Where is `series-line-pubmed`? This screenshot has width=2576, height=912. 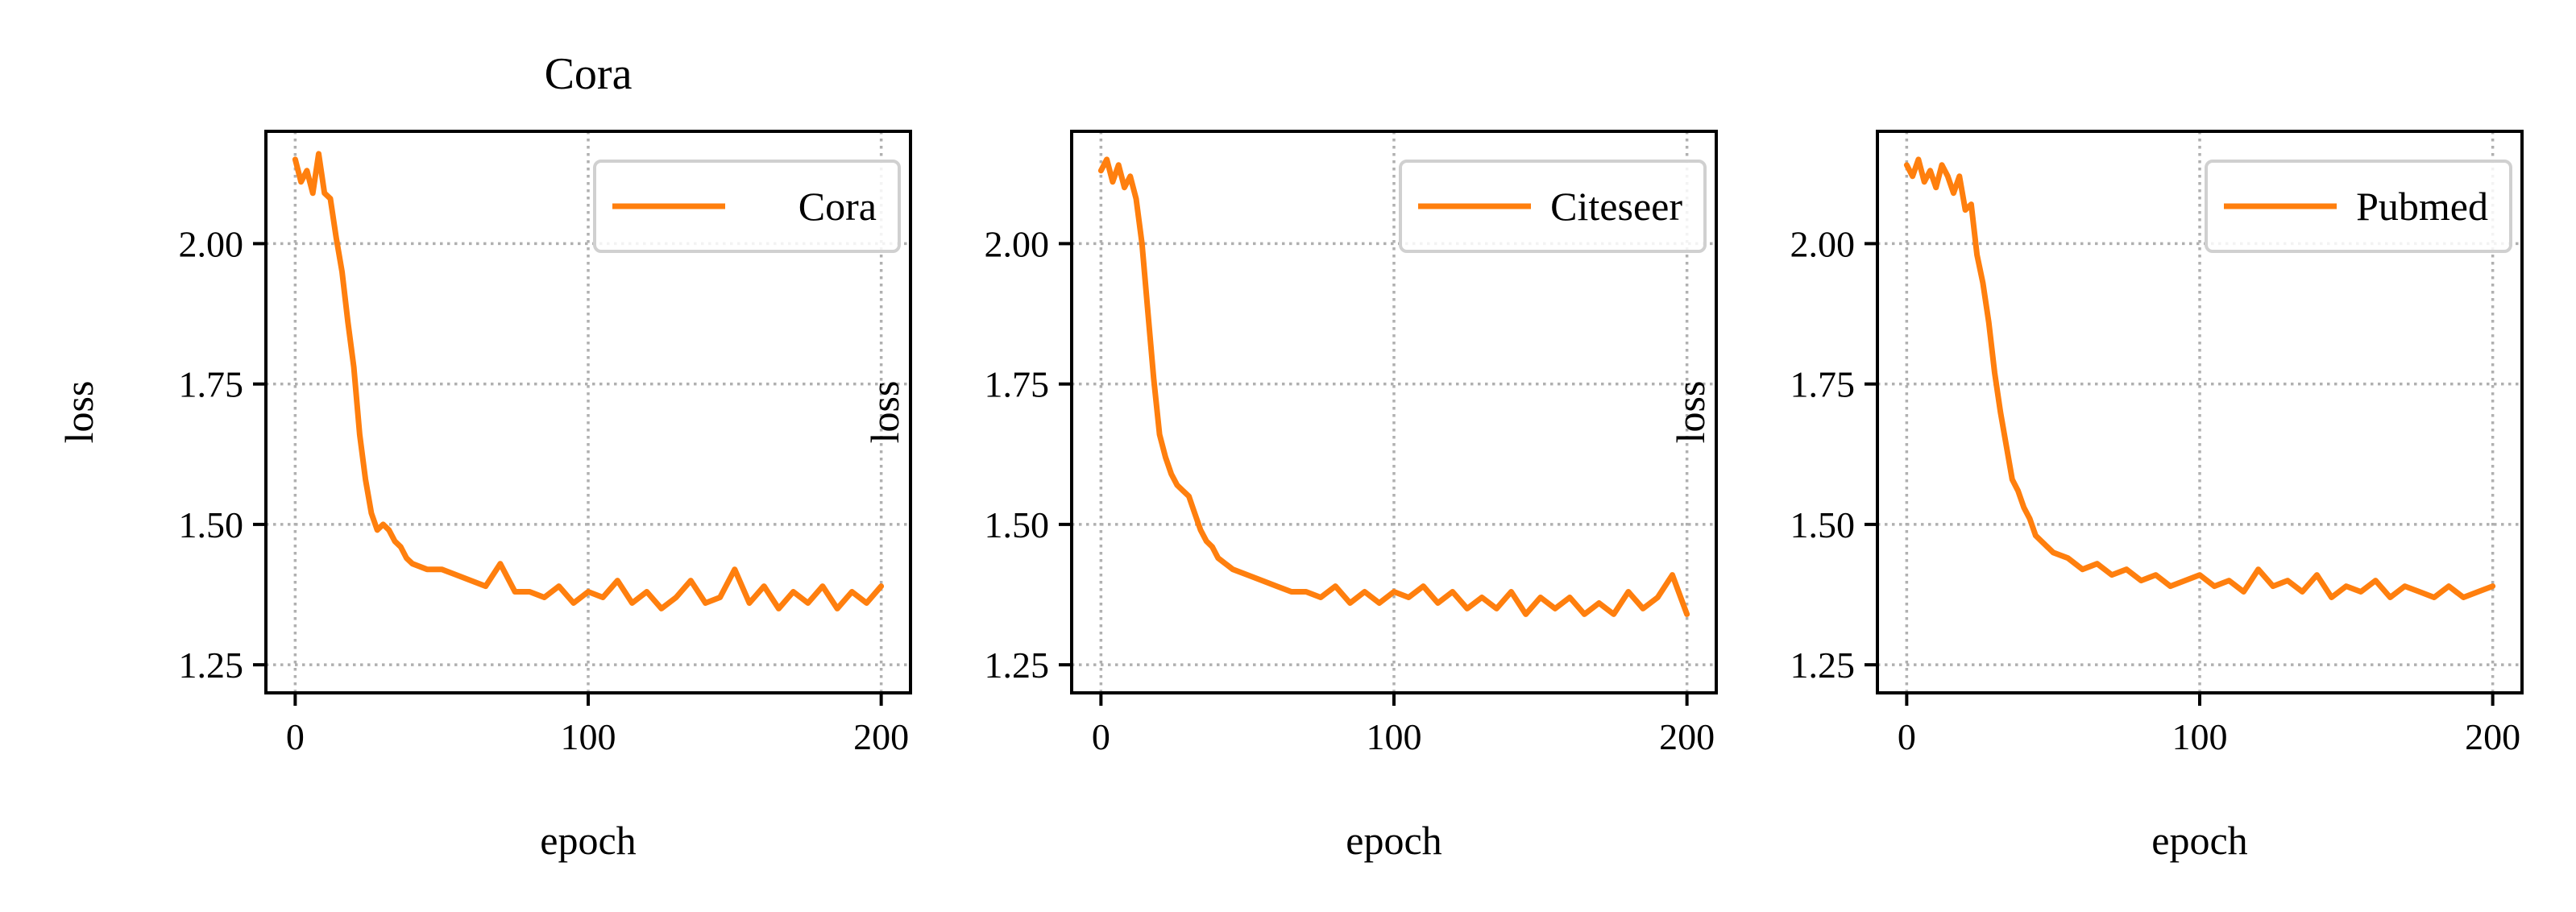
series-line-pubmed is located at coordinates (2199, 378).